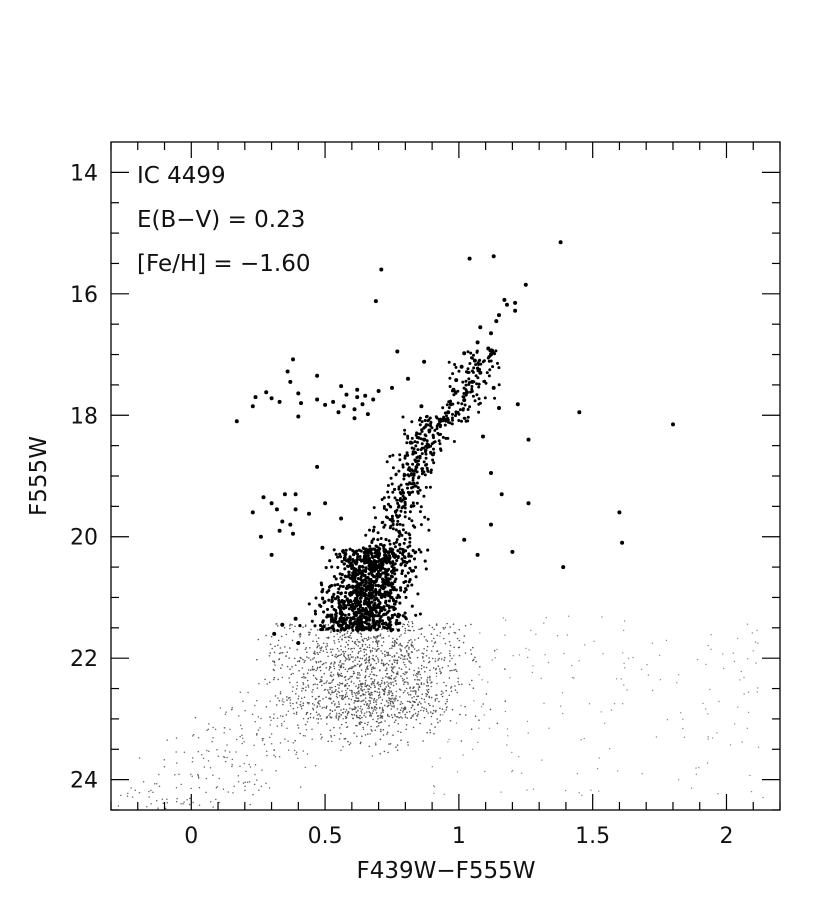 The height and width of the screenshot is (913, 824). What do you see at coordinates (271, 503) in the screenshot?
I see `data-point` at bounding box center [271, 503].